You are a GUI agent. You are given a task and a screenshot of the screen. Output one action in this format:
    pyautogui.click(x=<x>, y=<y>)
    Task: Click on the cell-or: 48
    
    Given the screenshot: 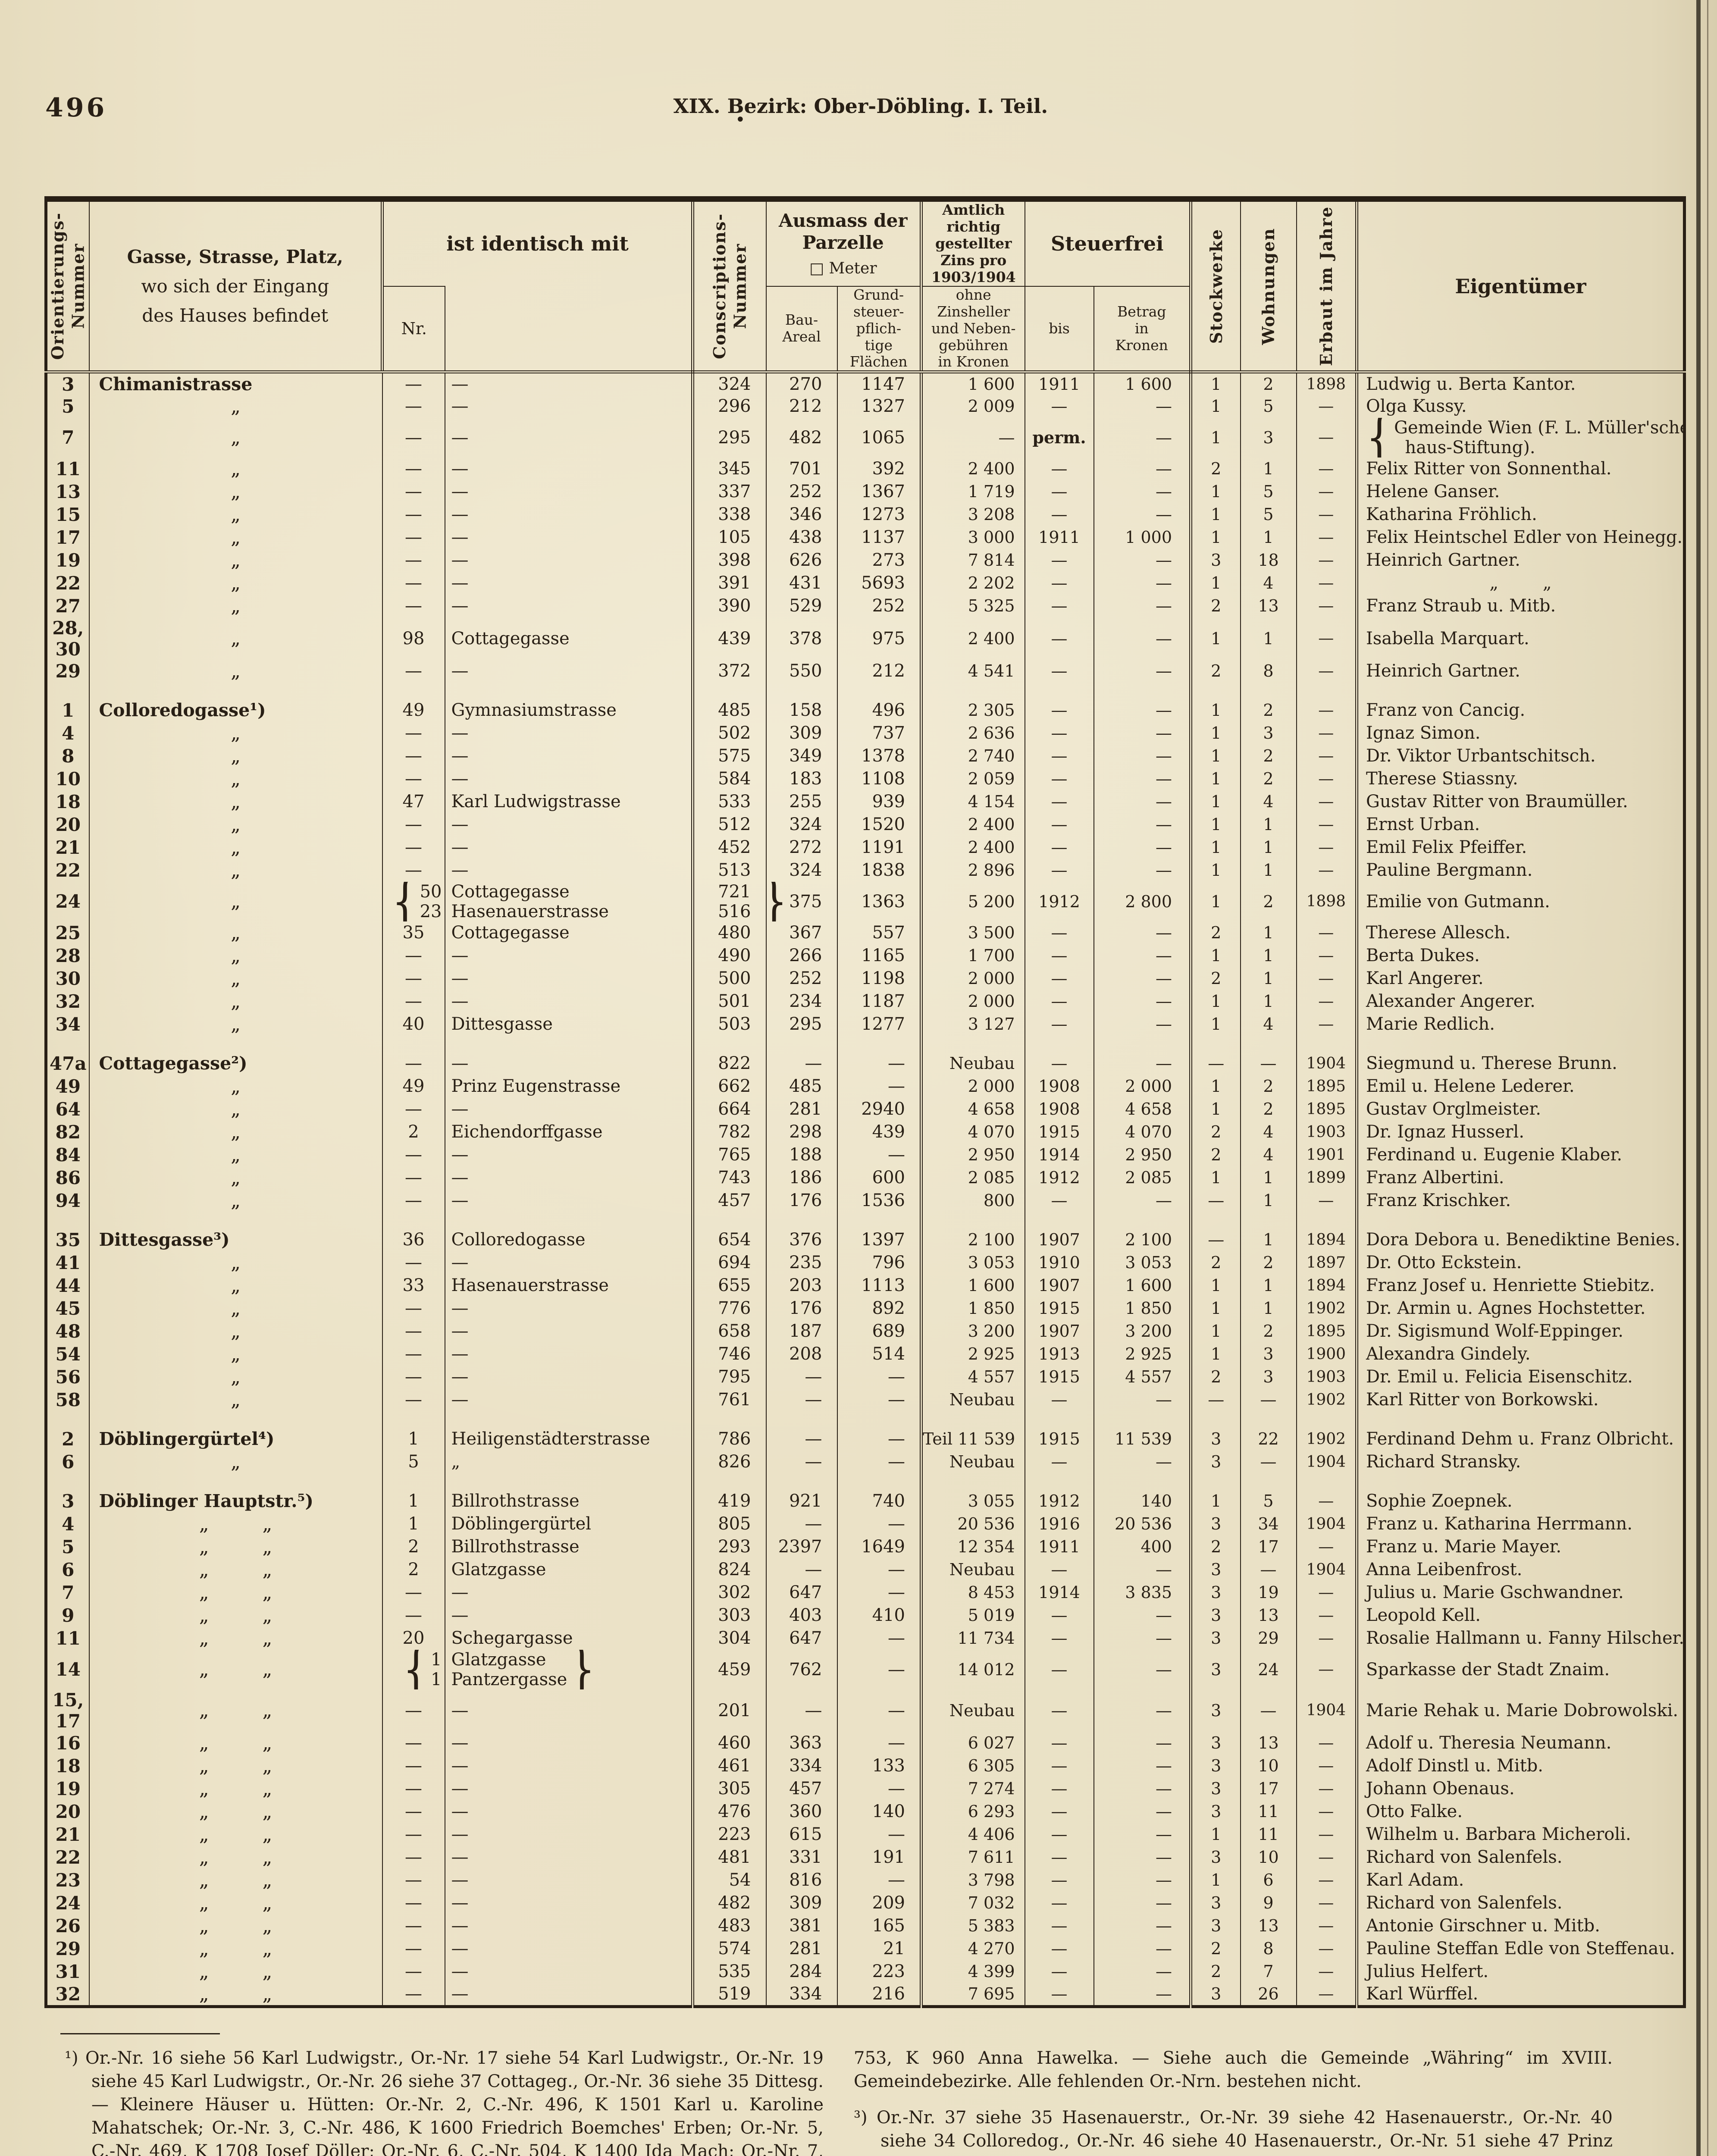 What is the action you would take?
    pyautogui.click(x=67, y=1331)
    